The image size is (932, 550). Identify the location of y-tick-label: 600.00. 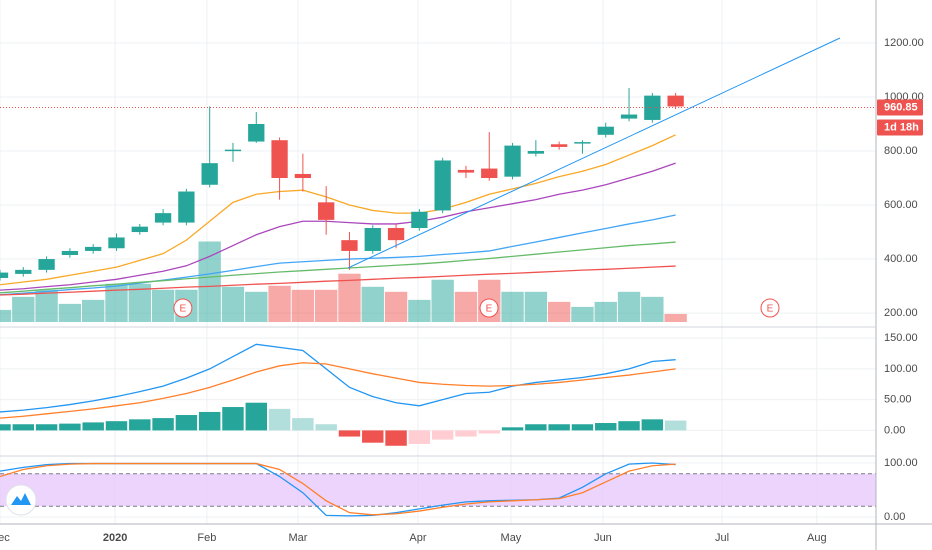
(901, 205).